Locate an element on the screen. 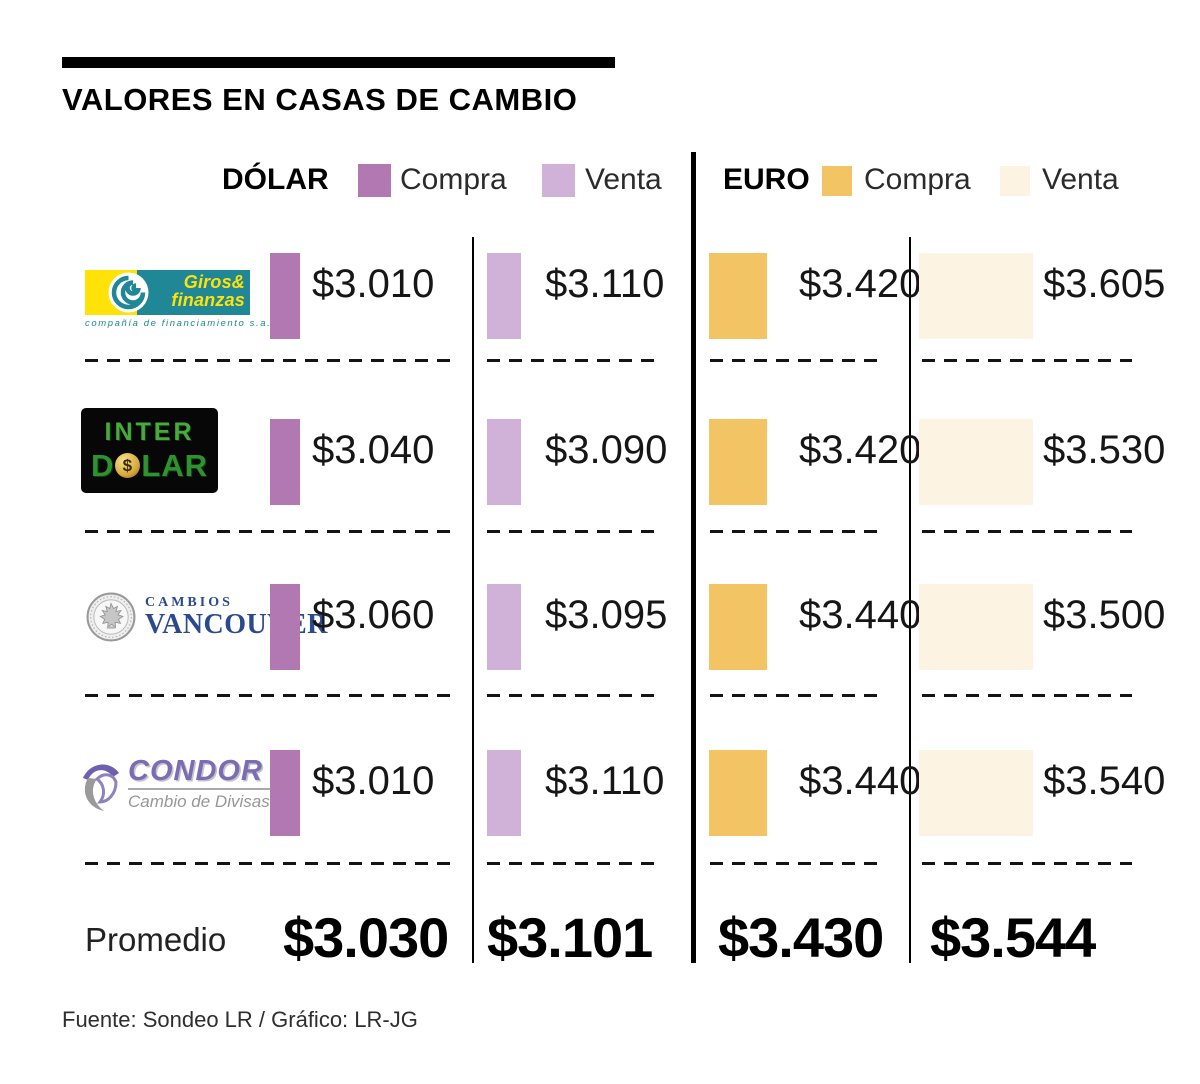 The image size is (1200, 1084). legend-euro-label: EURO is located at coordinates (766, 179).